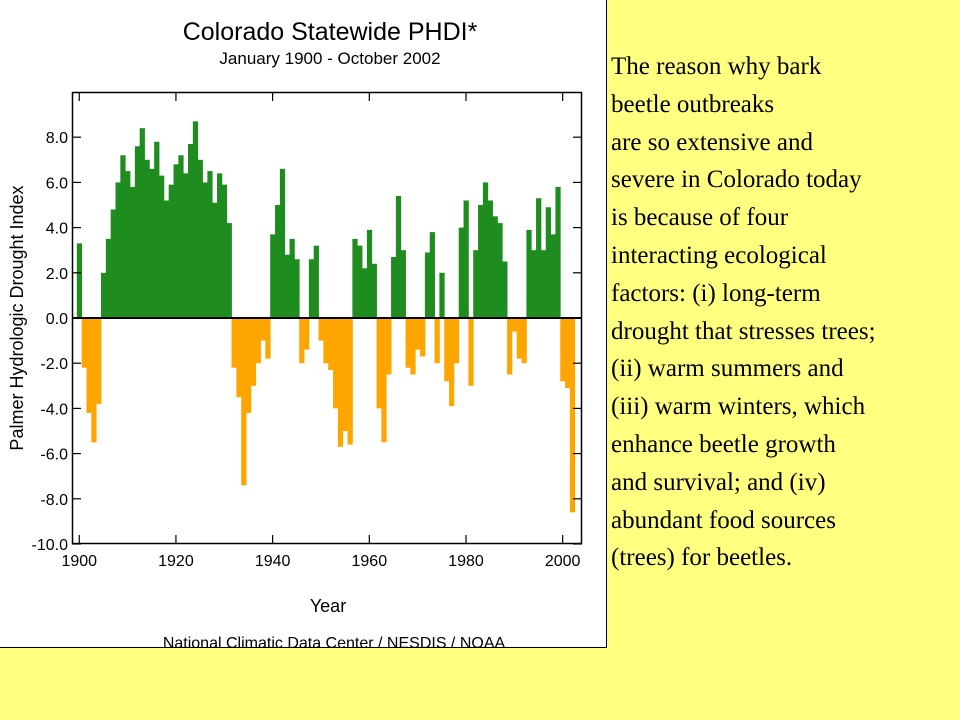 The image size is (960, 720). What do you see at coordinates (54, 364) in the screenshot?
I see `y-tick-label: -2.0` at bounding box center [54, 364].